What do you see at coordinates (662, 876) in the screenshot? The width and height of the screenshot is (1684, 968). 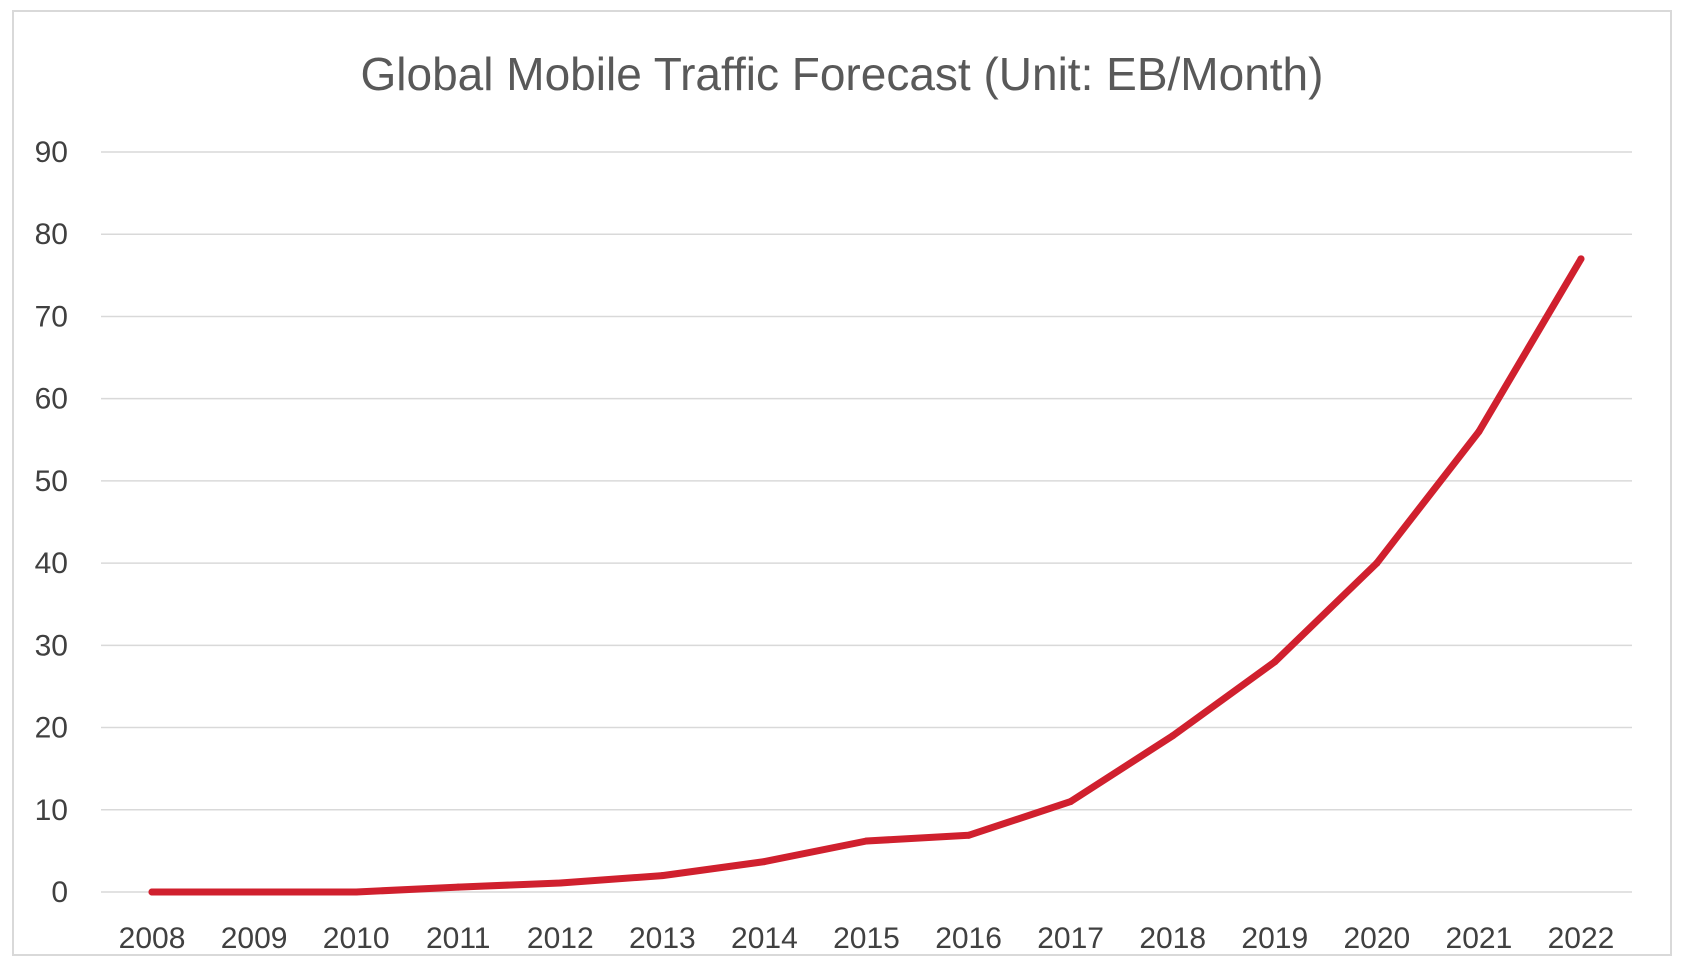 I see `data-point-2013` at bounding box center [662, 876].